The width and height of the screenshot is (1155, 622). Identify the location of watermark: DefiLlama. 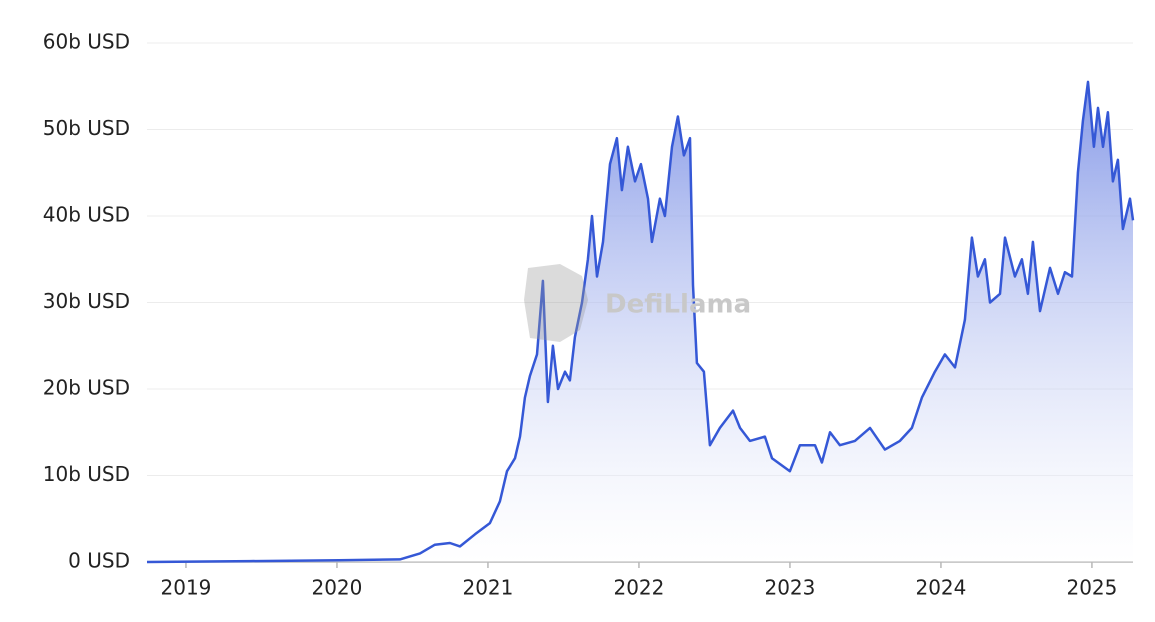
(678, 305).